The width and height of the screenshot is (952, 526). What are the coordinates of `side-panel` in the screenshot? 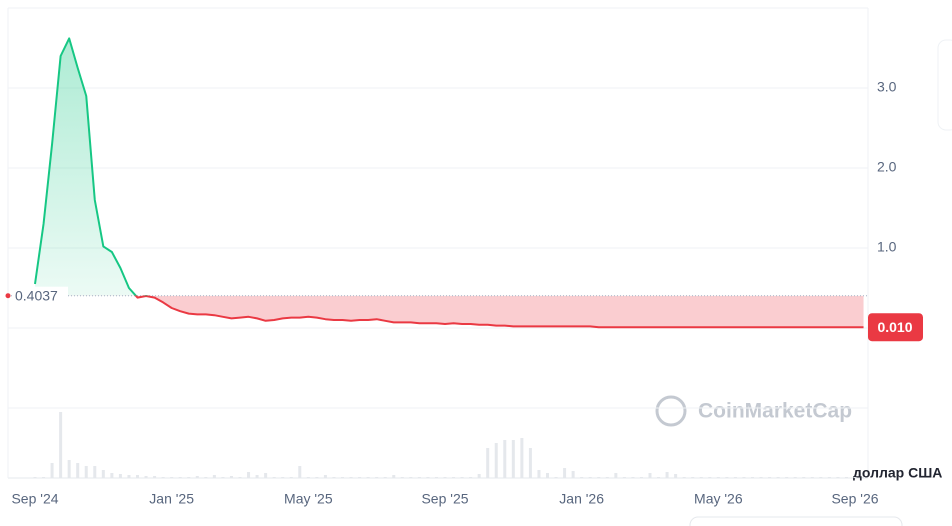 It's located at (944, 85).